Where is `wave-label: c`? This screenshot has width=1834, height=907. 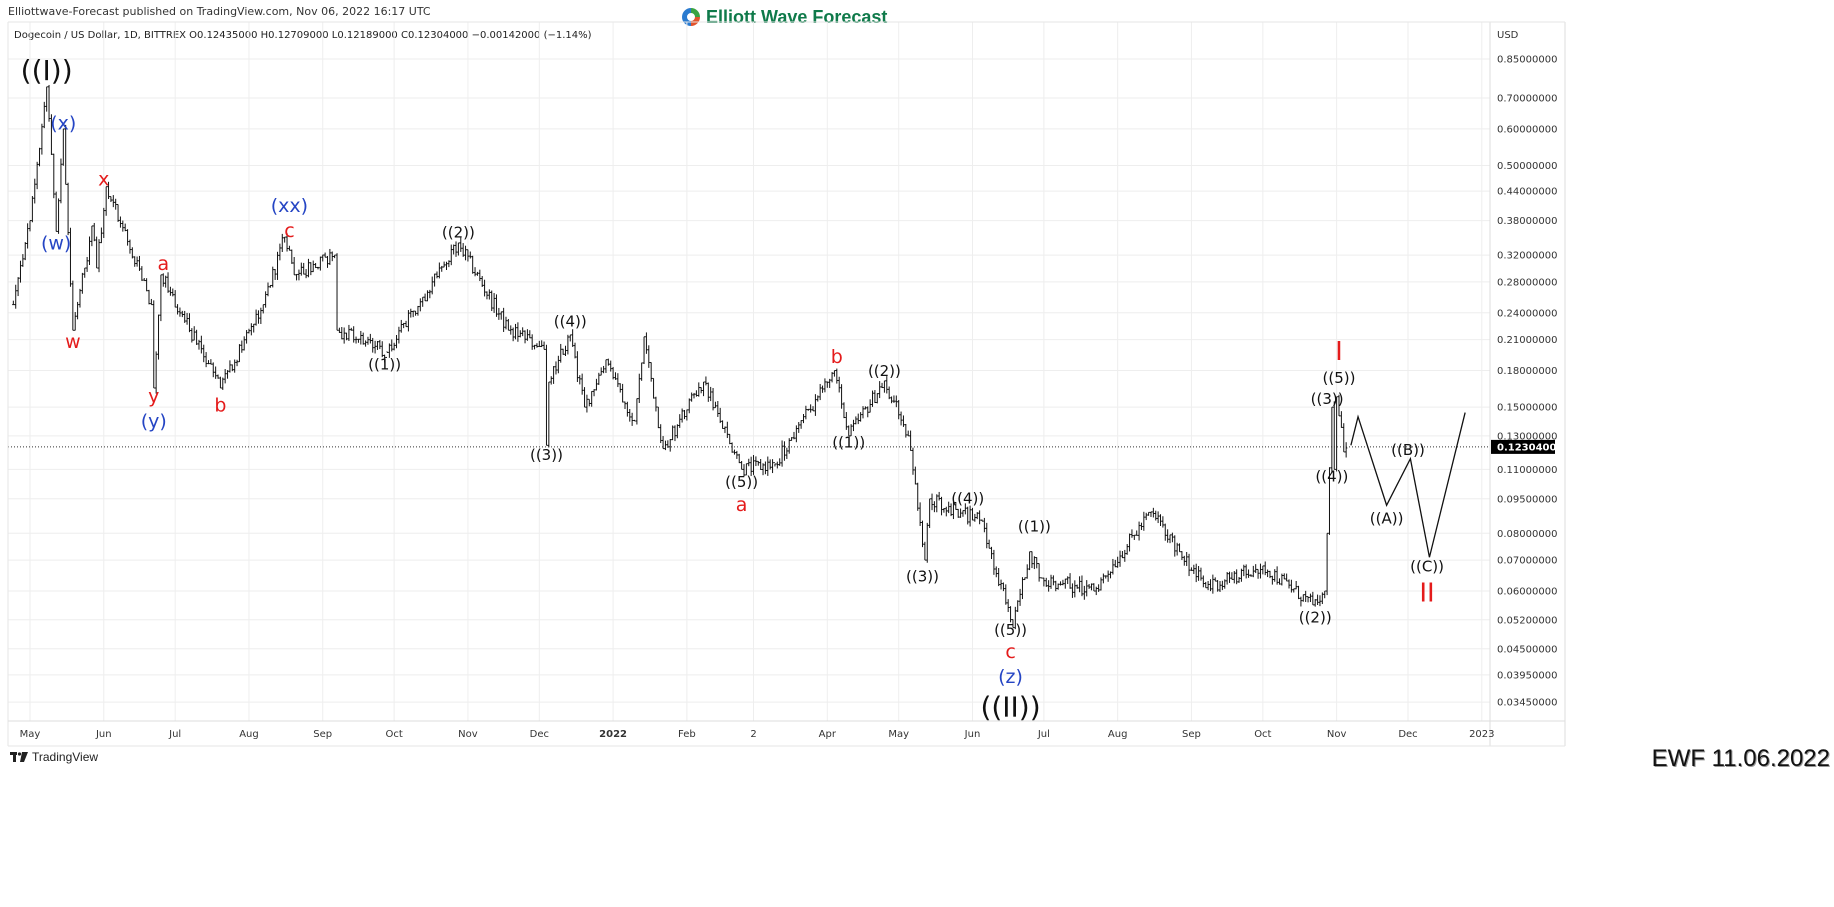
wave-label: c is located at coordinates (1010, 652).